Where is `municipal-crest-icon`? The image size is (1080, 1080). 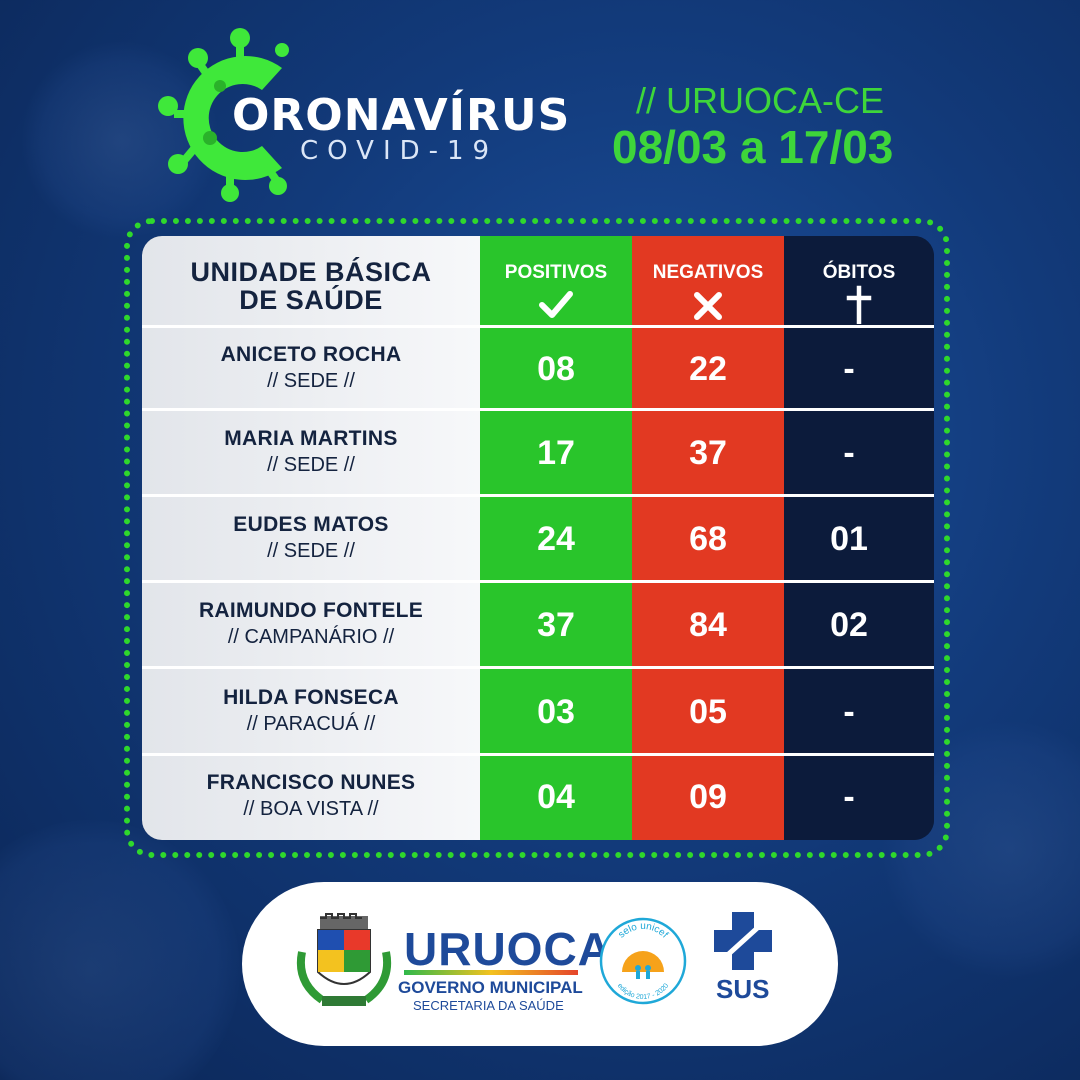
municipal-crest-icon is located at coordinates (344, 959).